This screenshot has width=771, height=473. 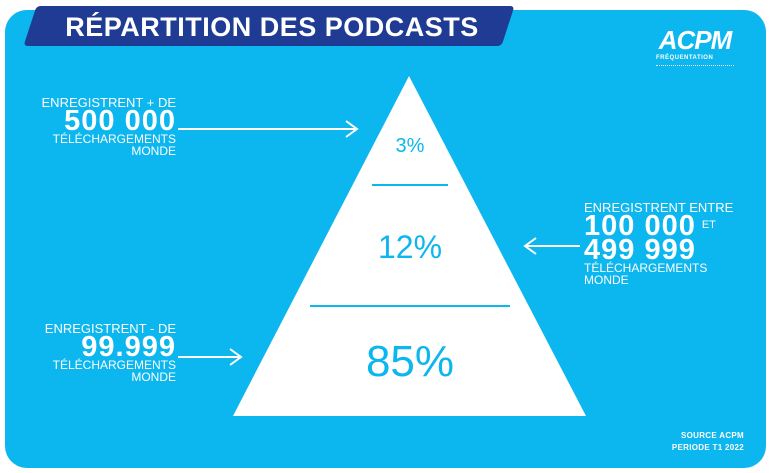 I want to click on label-right-conj: ET, so click(x=708, y=225).